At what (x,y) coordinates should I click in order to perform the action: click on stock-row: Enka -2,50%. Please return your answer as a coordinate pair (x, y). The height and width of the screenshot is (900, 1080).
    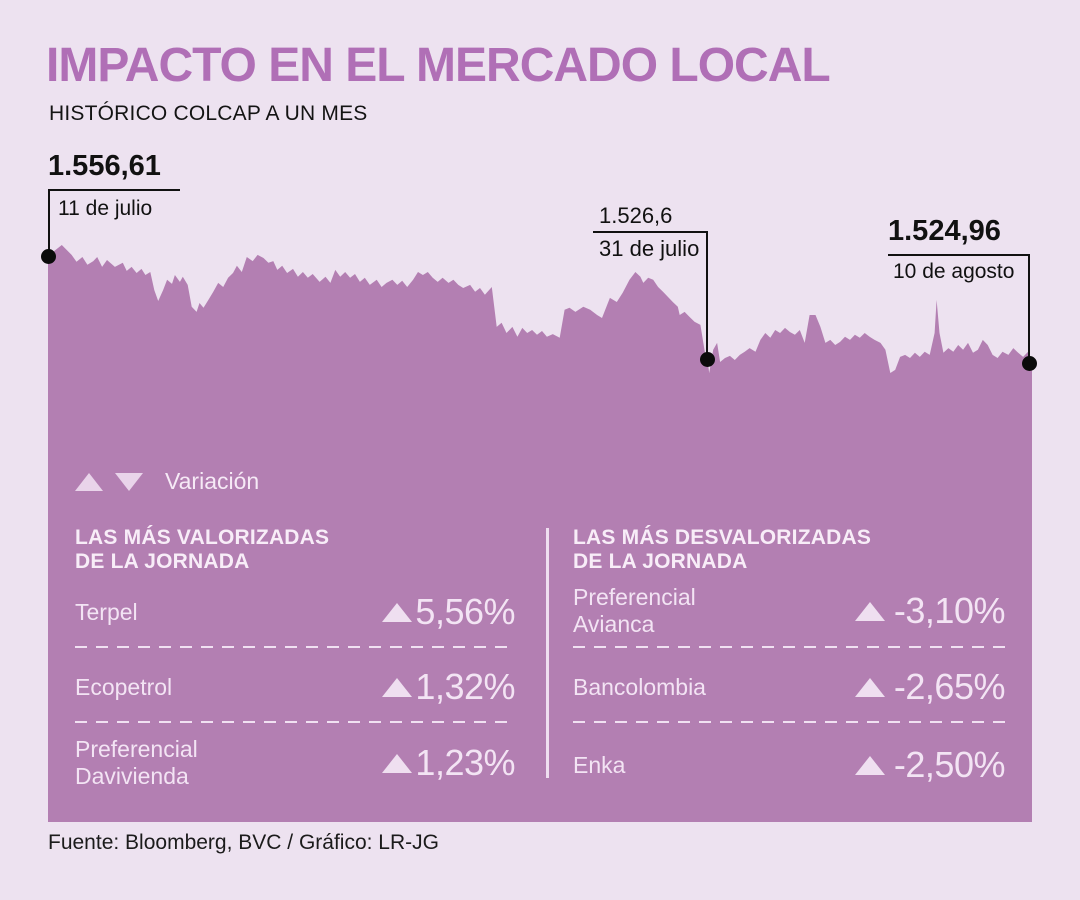
    Looking at the image, I should click on (789, 765).